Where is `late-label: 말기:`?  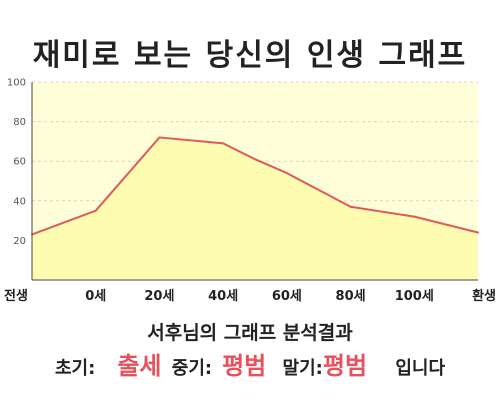
late-label: 말기: is located at coordinates (302, 368).